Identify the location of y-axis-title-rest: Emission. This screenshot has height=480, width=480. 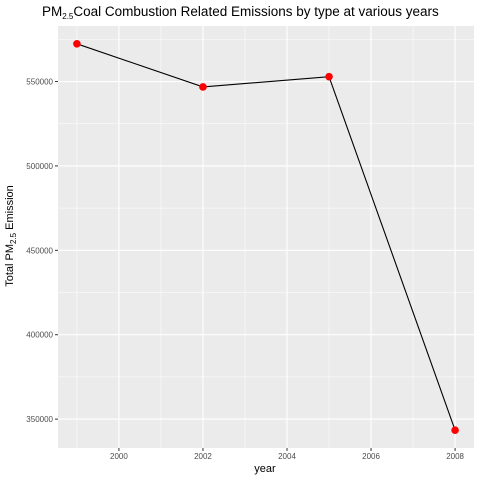
(10, 209).